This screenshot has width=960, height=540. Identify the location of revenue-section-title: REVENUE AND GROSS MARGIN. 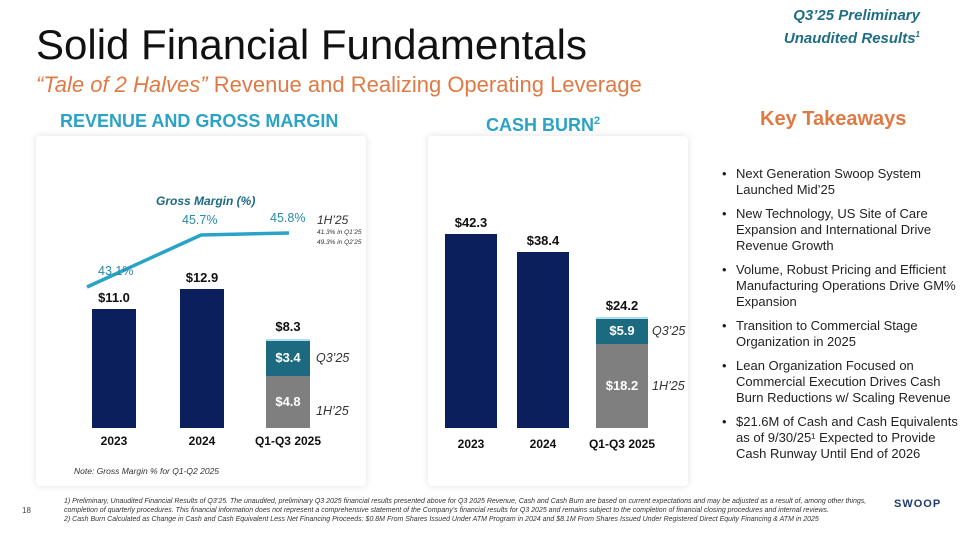
(199, 121).